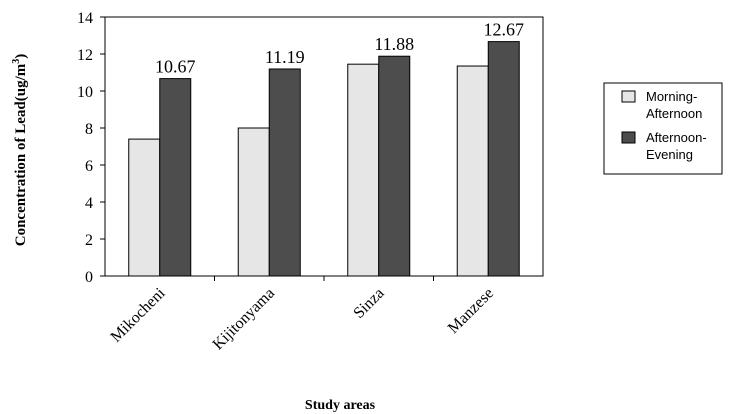  I want to click on y-axis-title-superscript: 3, so click(16, 61).